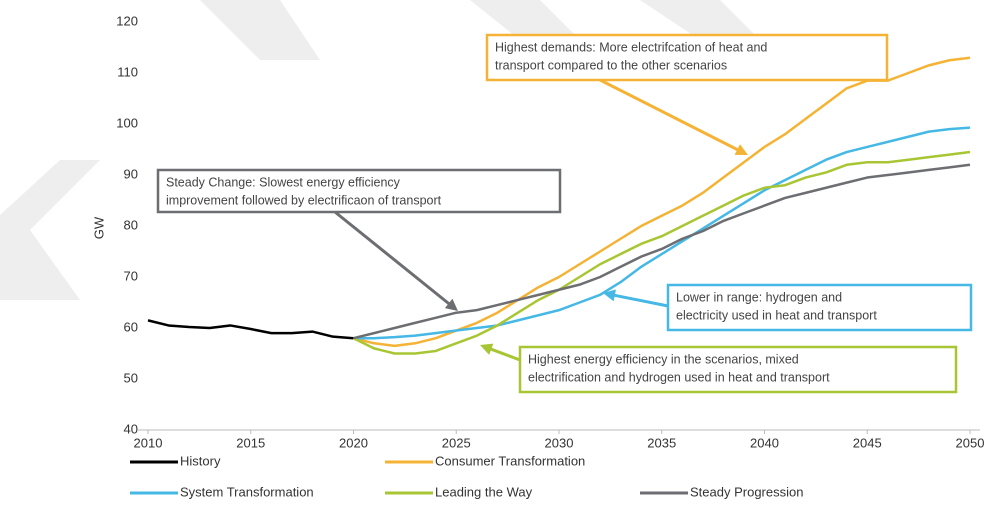 The image size is (992, 510). I want to click on x-tick-label: 2040, so click(764, 442).